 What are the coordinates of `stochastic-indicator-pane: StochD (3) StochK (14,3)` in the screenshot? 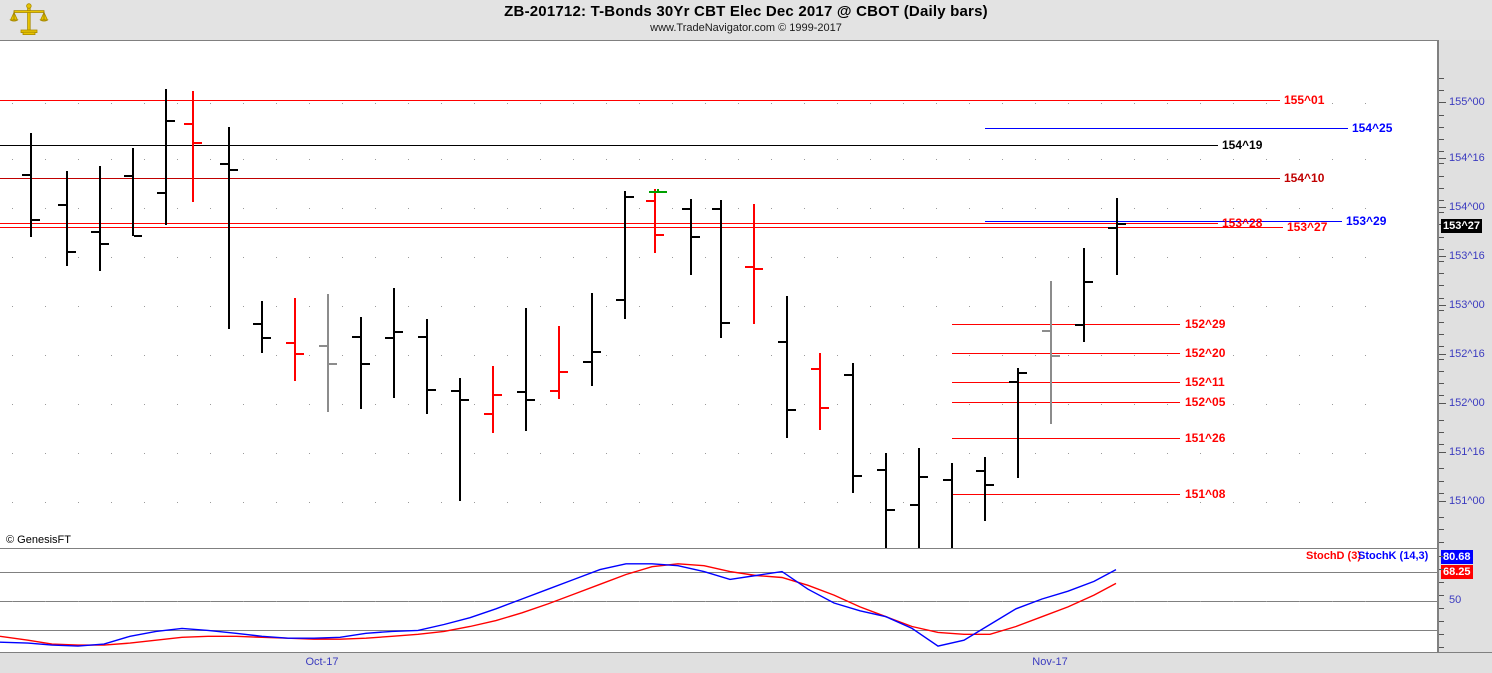 It's located at (719, 600).